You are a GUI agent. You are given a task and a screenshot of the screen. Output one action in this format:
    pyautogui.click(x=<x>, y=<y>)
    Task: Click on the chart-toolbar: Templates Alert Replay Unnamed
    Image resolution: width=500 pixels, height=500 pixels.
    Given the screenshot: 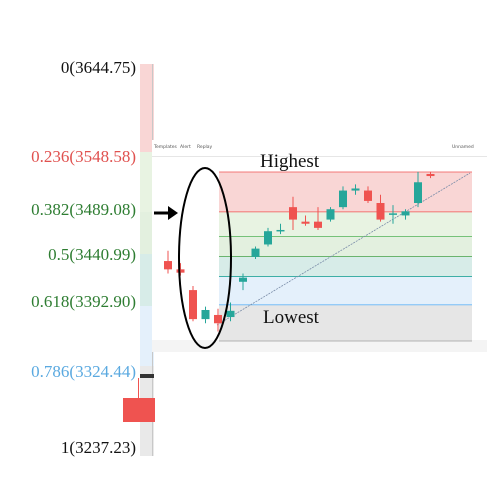 What is the action you would take?
    pyautogui.click(x=319, y=148)
    